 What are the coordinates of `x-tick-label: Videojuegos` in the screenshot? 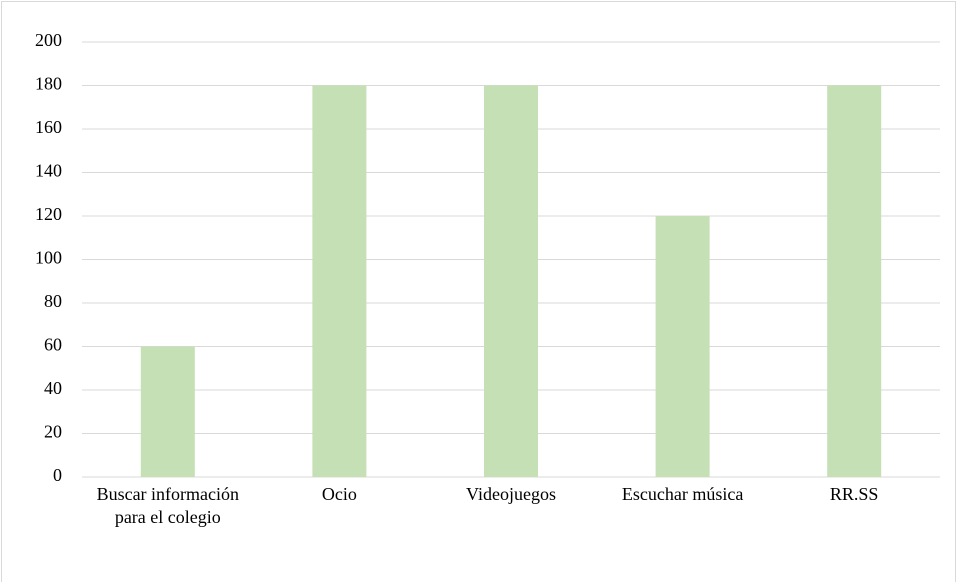 It's located at (511, 494).